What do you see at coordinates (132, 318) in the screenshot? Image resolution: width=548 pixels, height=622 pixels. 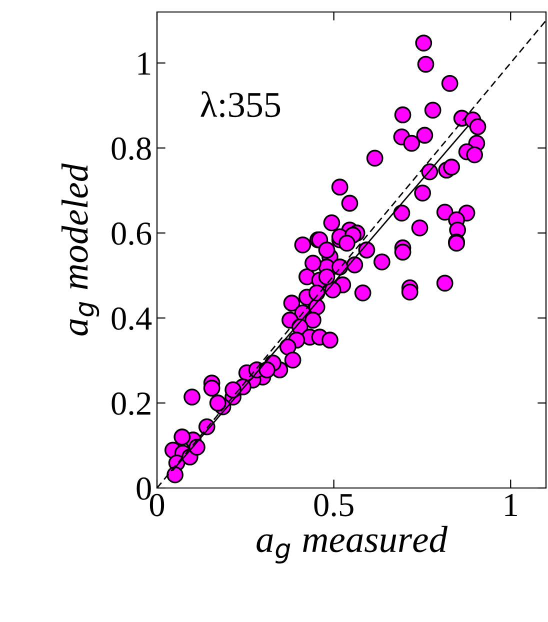 I see `y-tick-label: 0.4` at bounding box center [132, 318].